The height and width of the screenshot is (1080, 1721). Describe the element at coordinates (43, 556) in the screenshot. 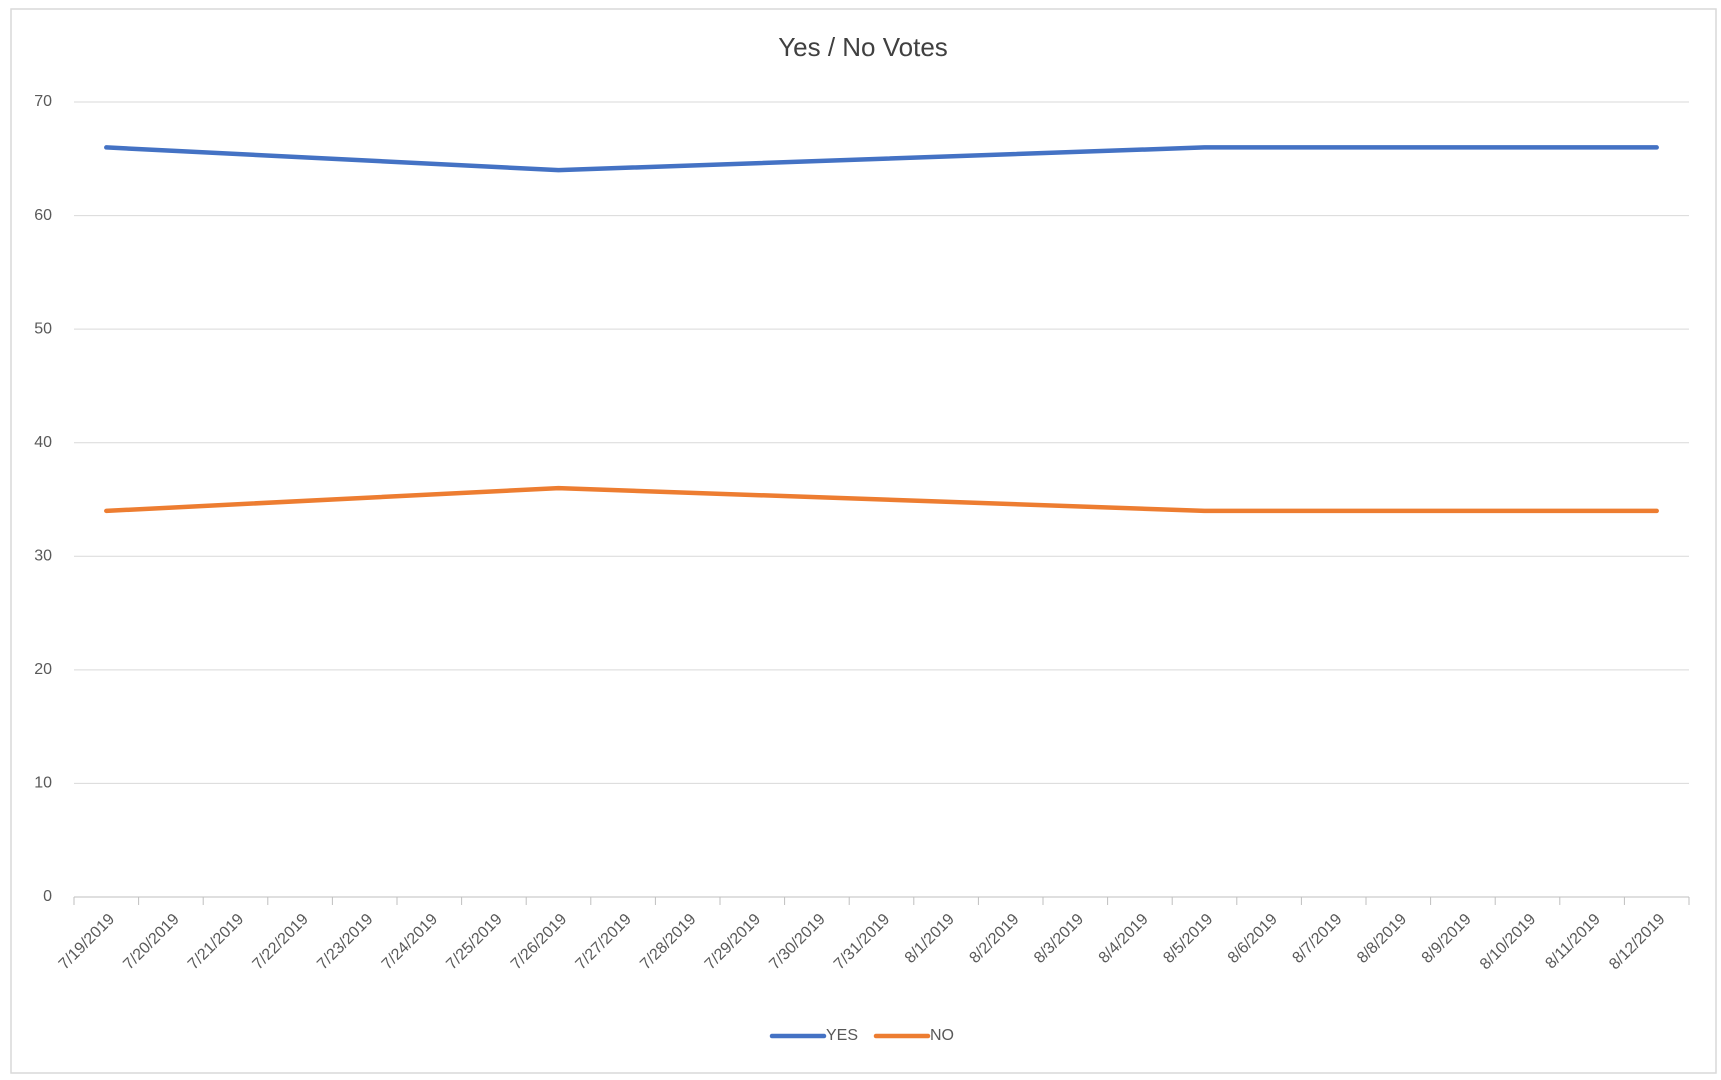

I see `y-tick-label: 30` at that location.